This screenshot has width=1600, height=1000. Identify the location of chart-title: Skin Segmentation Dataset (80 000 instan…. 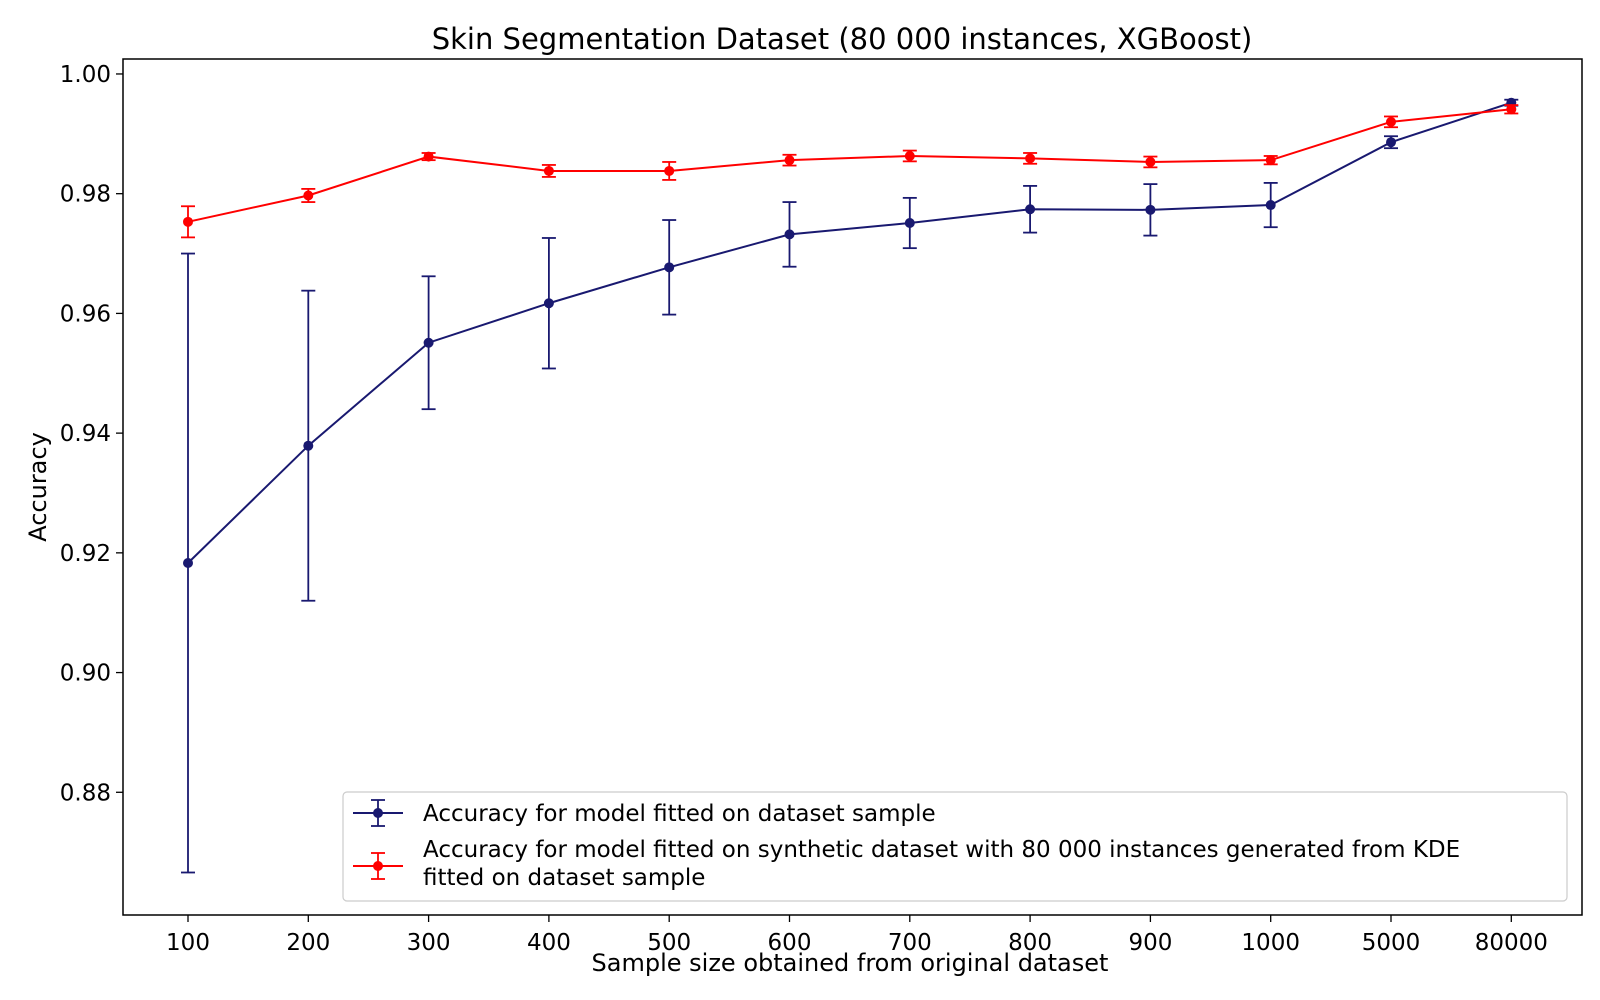
(842, 39).